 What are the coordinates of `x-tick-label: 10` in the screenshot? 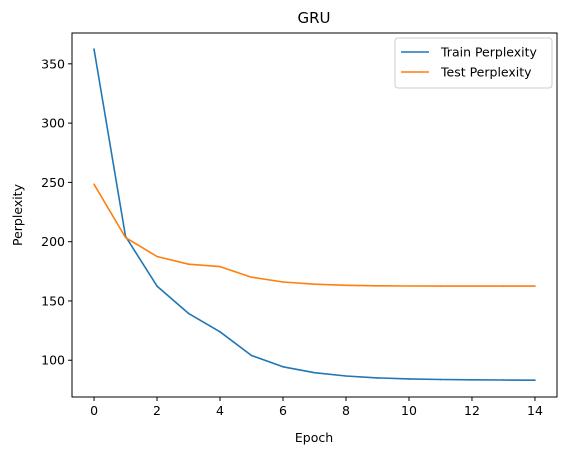 It's located at (409, 410).